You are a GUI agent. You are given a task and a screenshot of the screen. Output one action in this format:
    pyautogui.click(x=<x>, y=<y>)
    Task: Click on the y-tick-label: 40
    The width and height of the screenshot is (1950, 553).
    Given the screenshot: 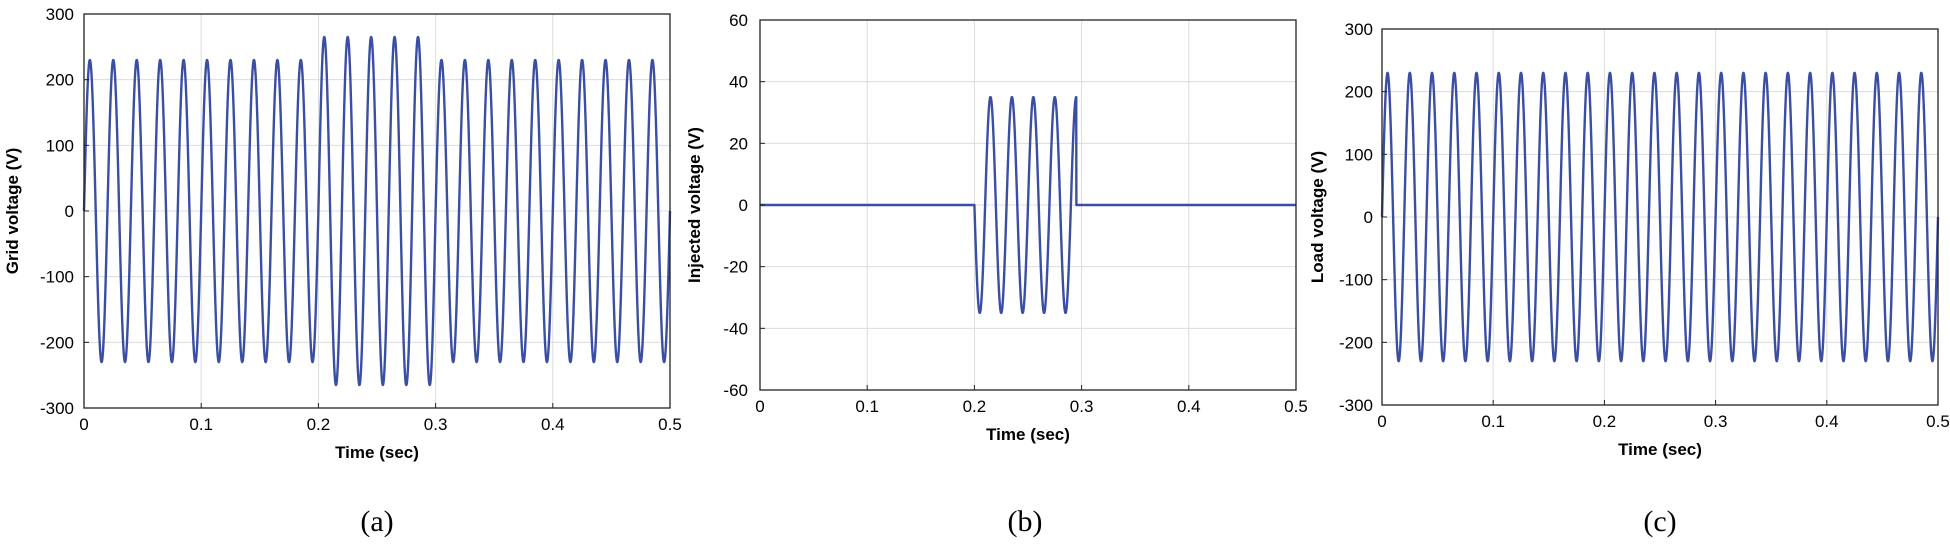 What is the action you would take?
    pyautogui.click(x=738, y=82)
    